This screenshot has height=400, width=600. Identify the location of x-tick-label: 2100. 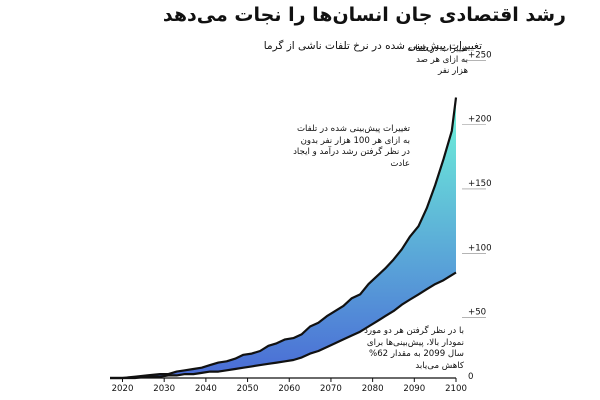
(456, 389).